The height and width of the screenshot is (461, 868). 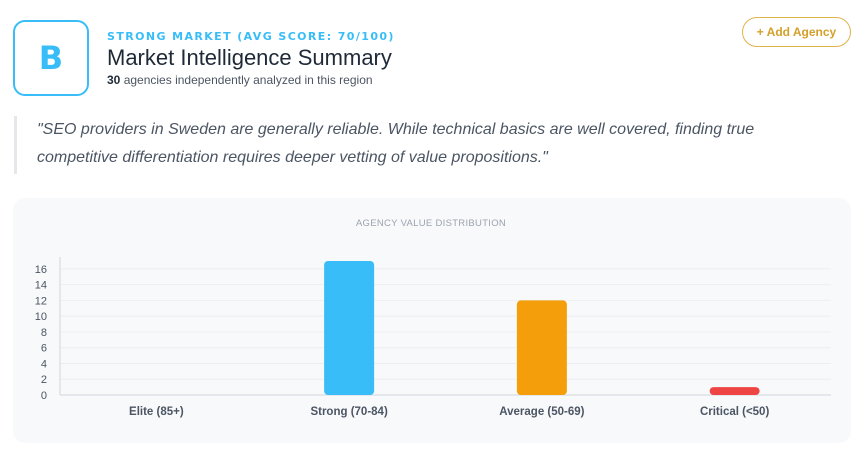 What do you see at coordinates (796, 32) in the screenshot?
I see `add-agency-button: + Add Agency` at bounding box center [796, 32].